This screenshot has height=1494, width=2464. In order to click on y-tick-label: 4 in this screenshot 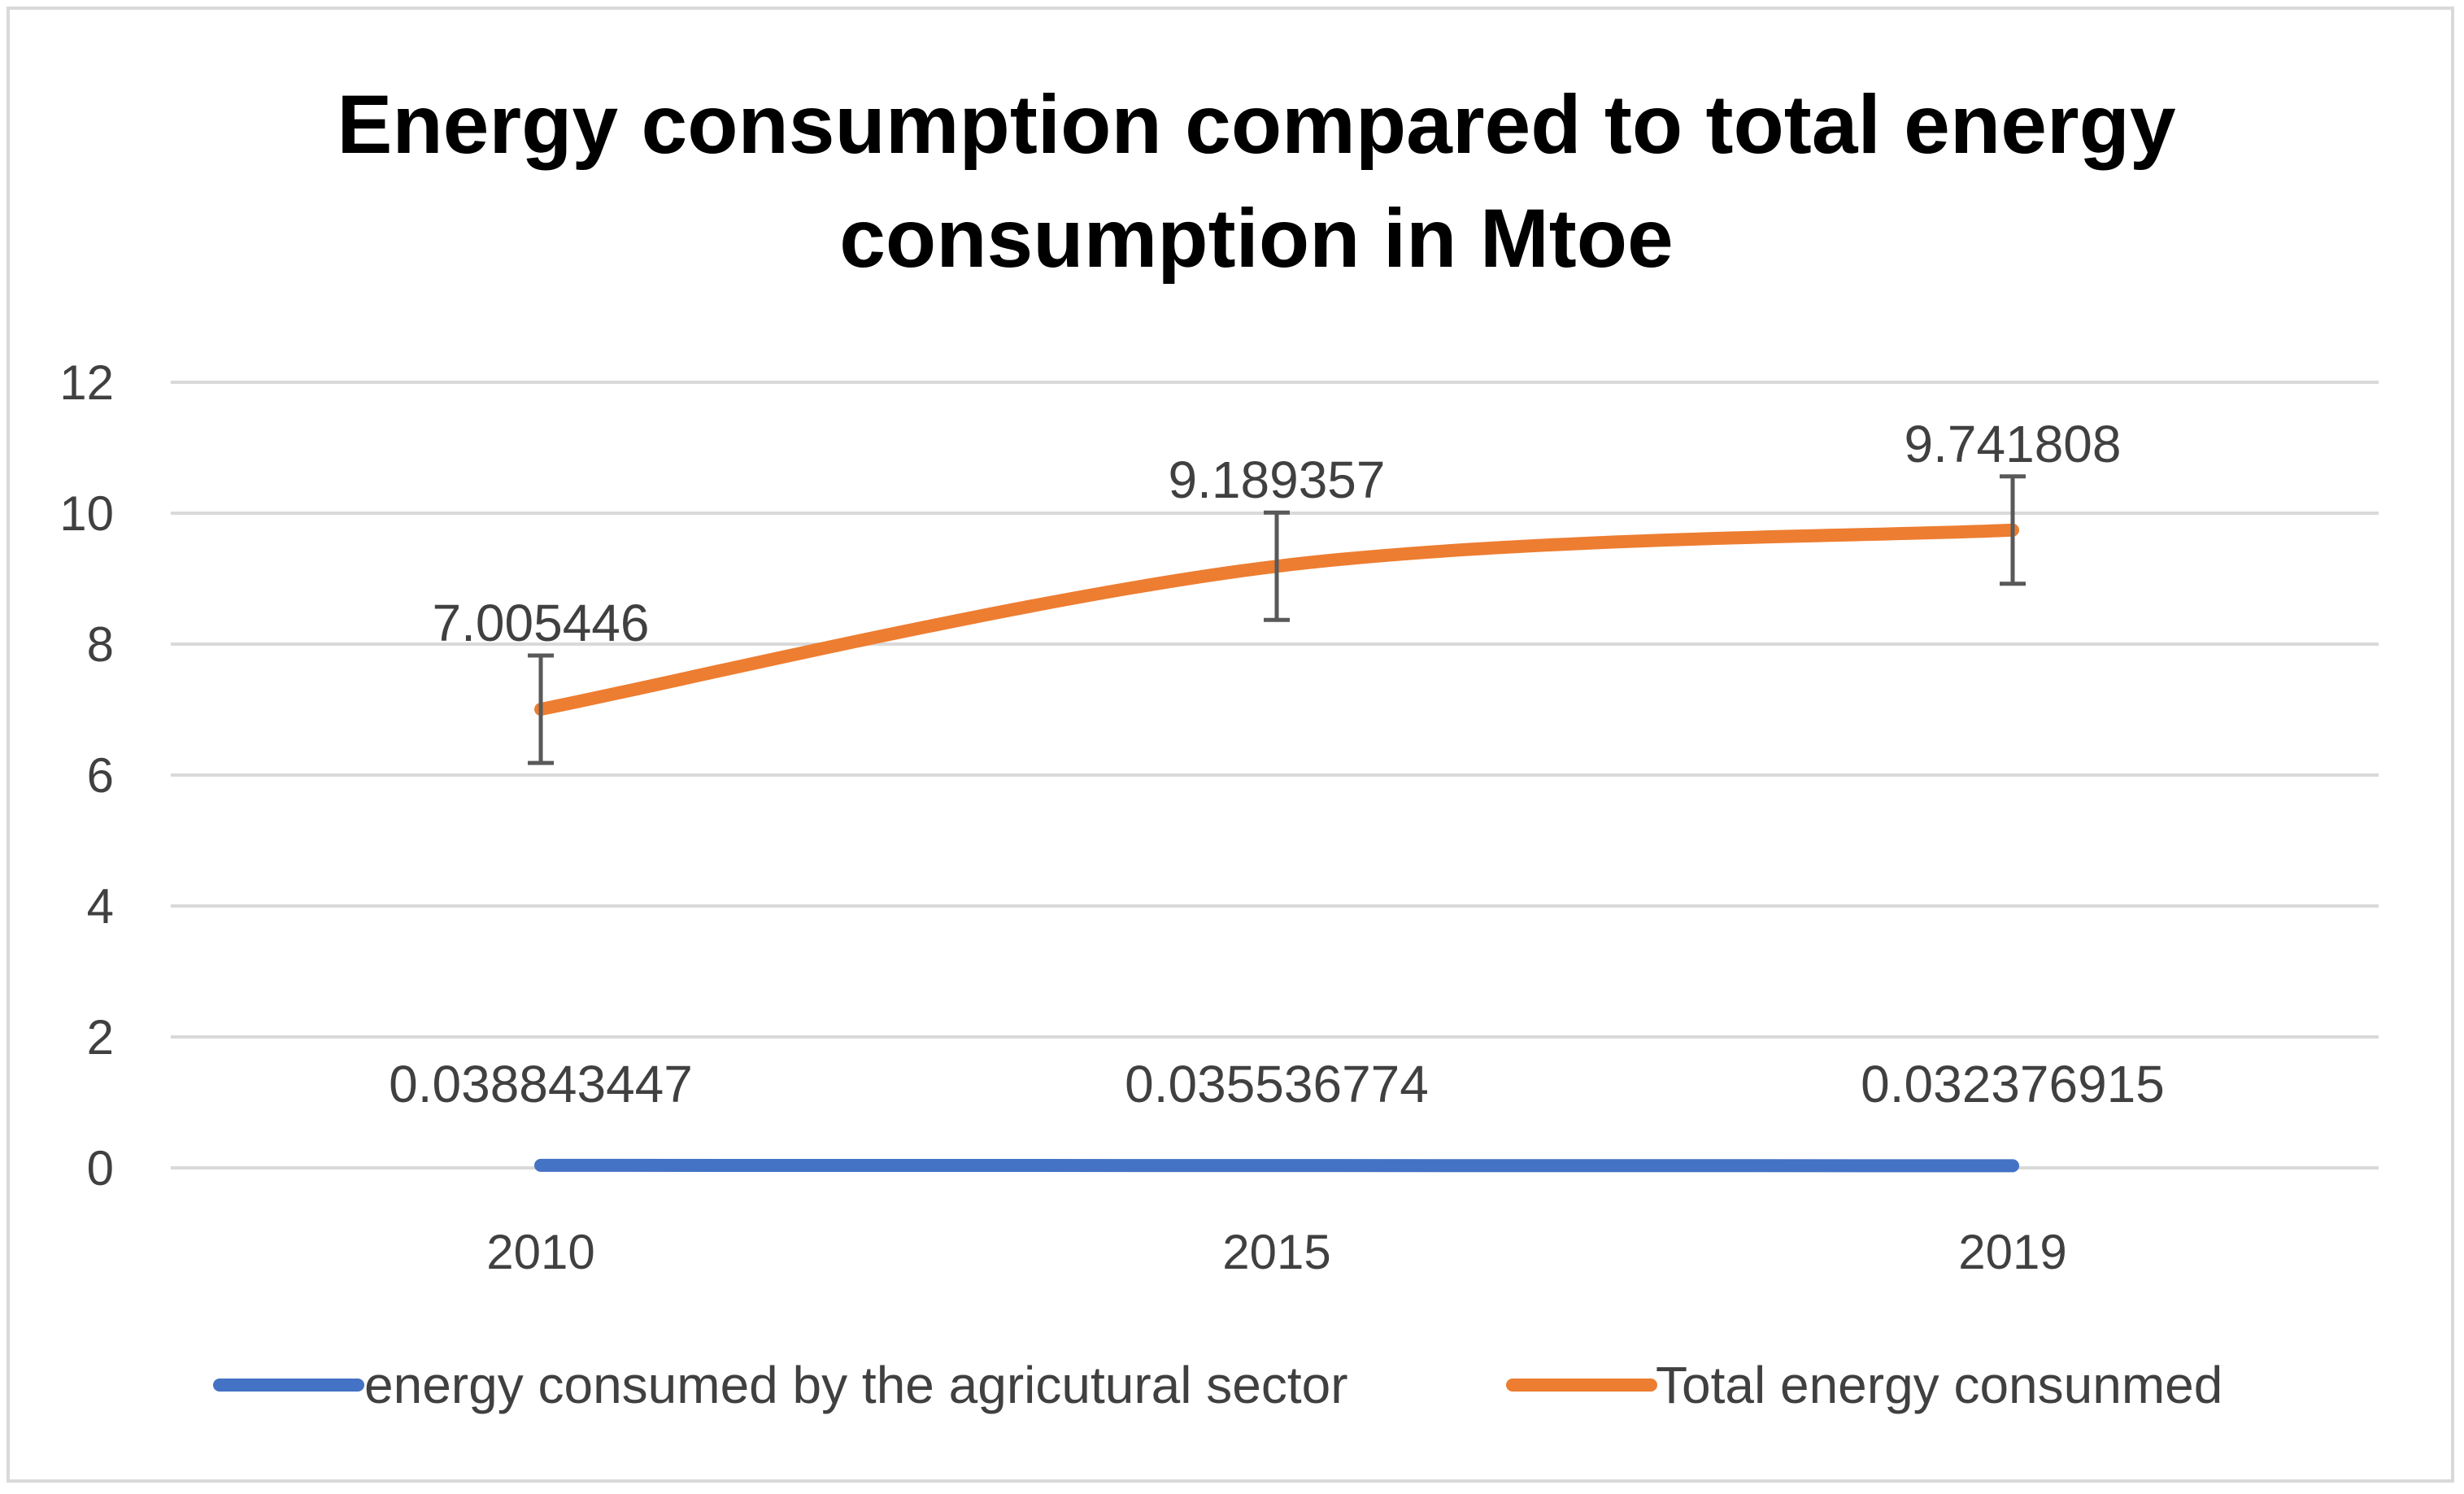, I will do `click(100, 906)`.